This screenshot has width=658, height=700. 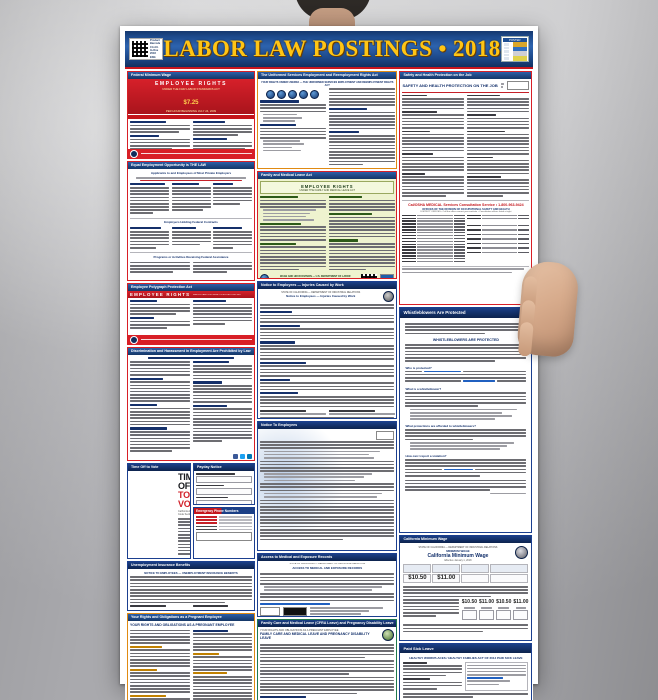 I want to click on army-seal-icon, so click(x=271, y=94).